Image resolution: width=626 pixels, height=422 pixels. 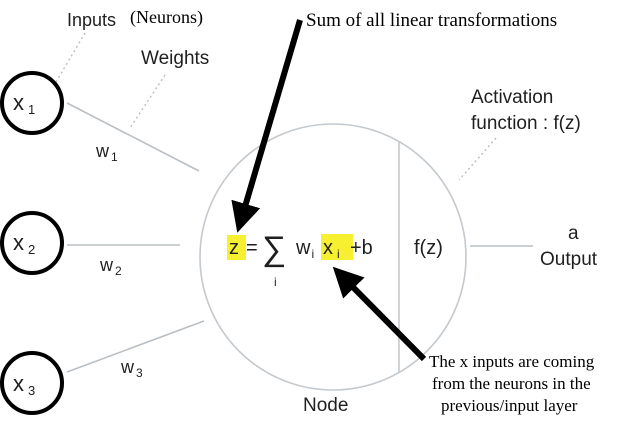 What do you see at coordinates (274, 249) in the screenshot?
I see `formula-sigma: ∑` at bounding box center [274, 249].